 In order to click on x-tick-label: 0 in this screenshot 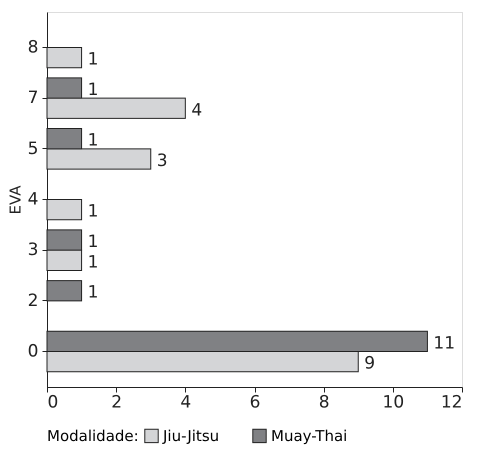, I will do `click(53, 402)`.